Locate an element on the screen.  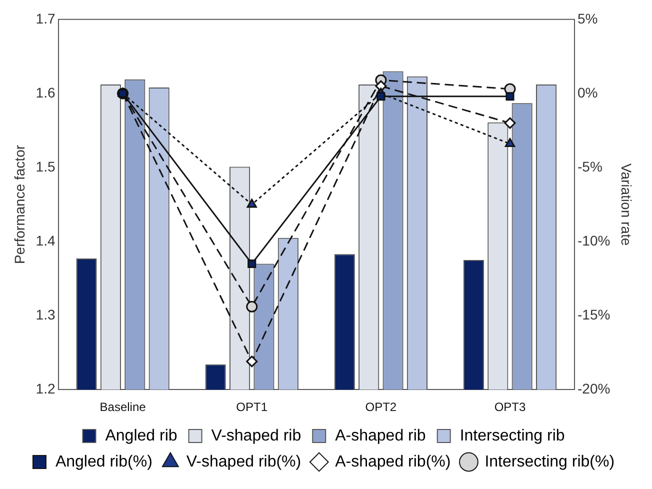
y2-tick-label: -5% is located at coordinates (590, 166).